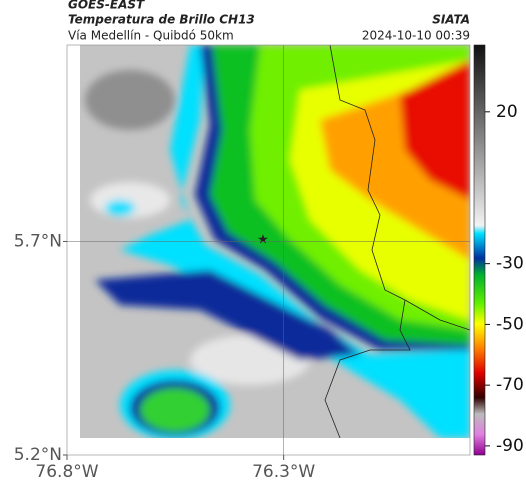 The image size is (526, 491). Describe the element at coordinates (66, 472) in the screenshot. I see `x-tick-label: 76.8°W` at that location.